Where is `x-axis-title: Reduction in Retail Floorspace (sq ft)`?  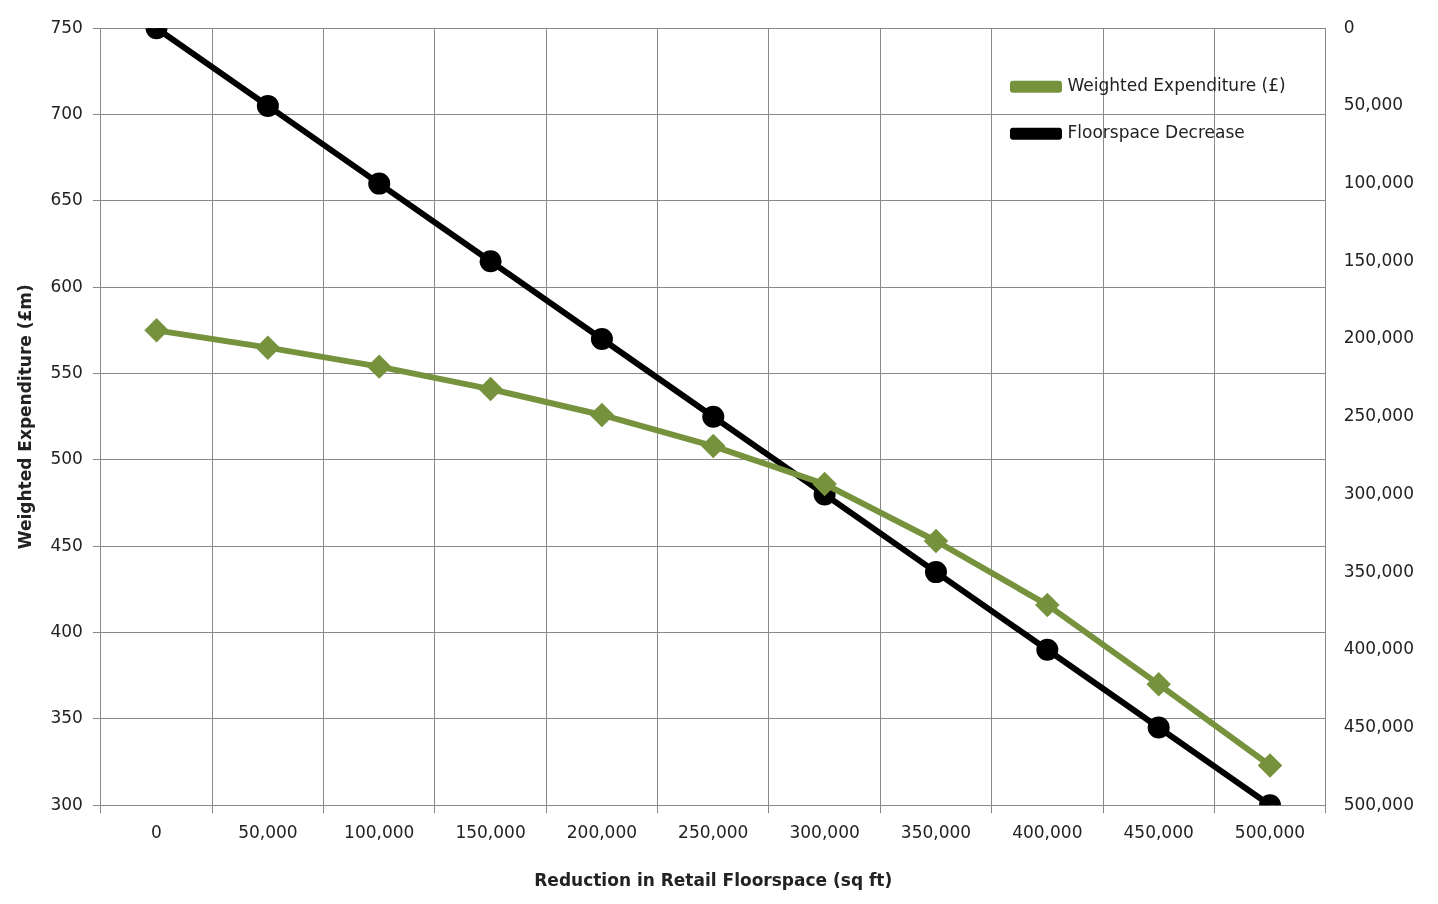
x-axis-title: Reduction in Retail Floorspace (sq ft) is located at coordinates (713, 880).